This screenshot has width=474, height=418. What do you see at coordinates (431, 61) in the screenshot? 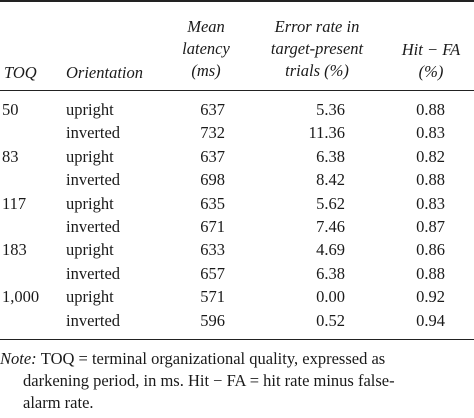
I see `header-hit-fa: Hit − FA (%)` at bounding box center [431, 61].